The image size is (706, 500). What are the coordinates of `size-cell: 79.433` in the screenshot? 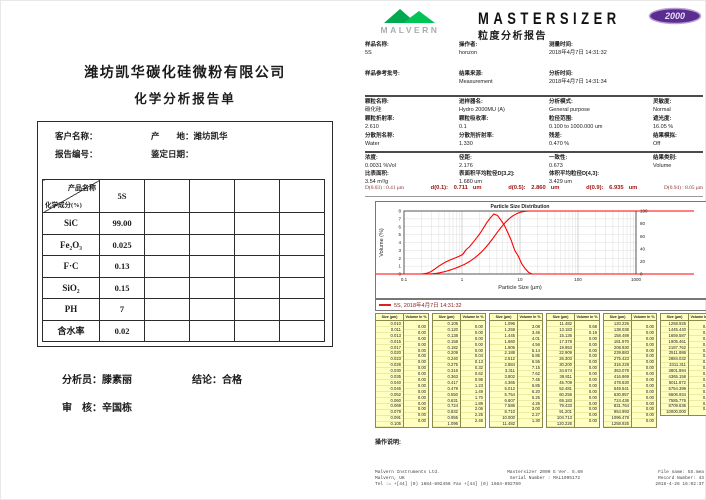 It's located at (565, 406).